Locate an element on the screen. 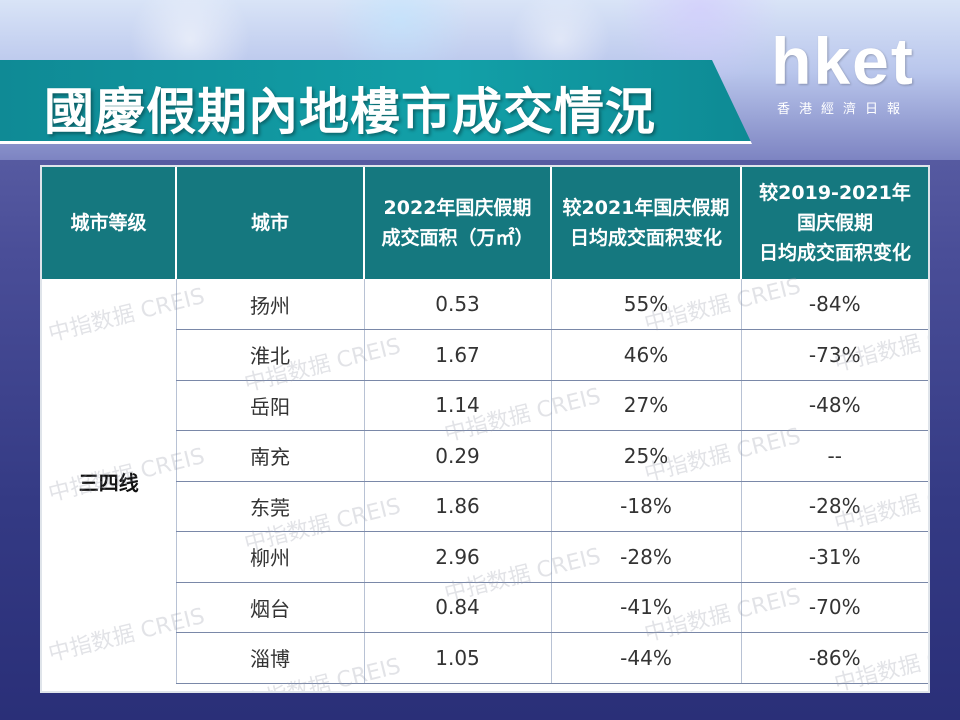  header-change-vs-2019-2021: 较2019-2021年 国庆假期 日均成交面积变化 is located at coordinates (834, 223).